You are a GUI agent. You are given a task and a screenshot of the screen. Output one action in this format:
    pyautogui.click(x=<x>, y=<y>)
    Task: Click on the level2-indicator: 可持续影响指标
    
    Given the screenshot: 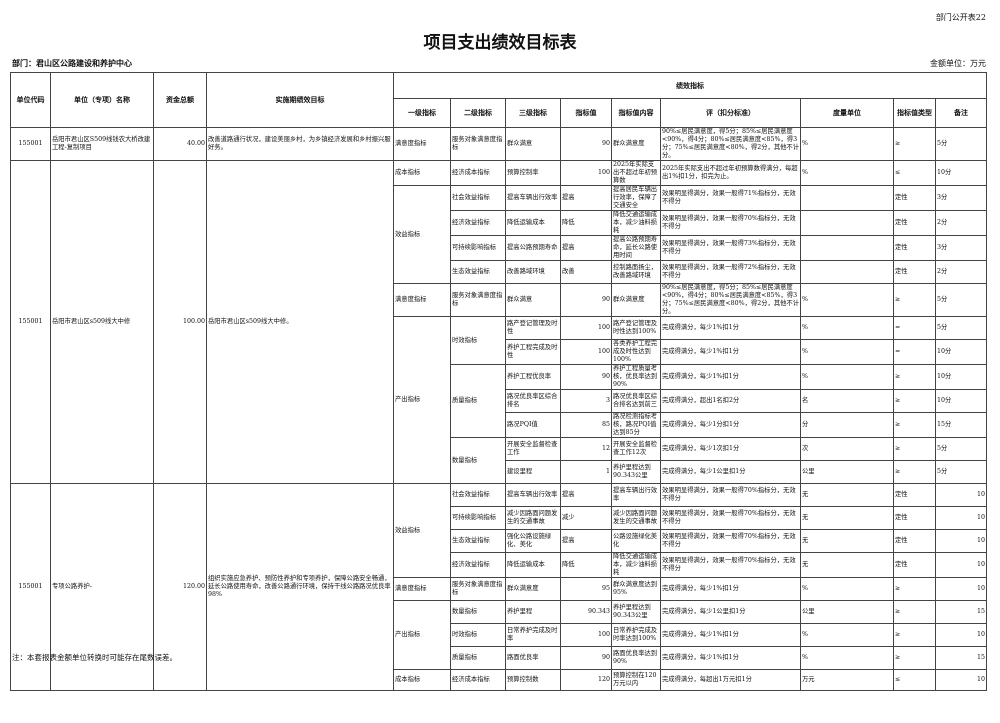 What is the action you would take?
    pyautogui.click(x=478, y=248)
    